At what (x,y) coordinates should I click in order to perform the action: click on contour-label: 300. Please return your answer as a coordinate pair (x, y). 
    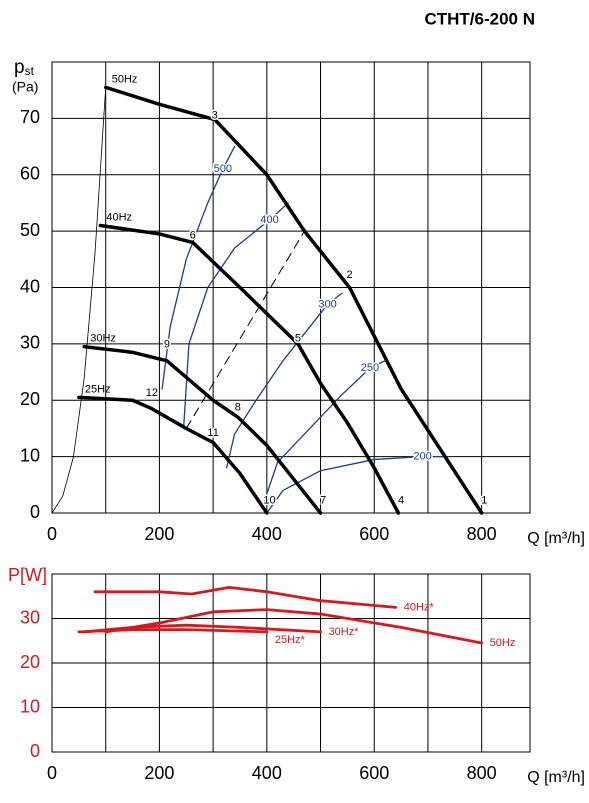
    Looking at the image, I should click on (327, 304).